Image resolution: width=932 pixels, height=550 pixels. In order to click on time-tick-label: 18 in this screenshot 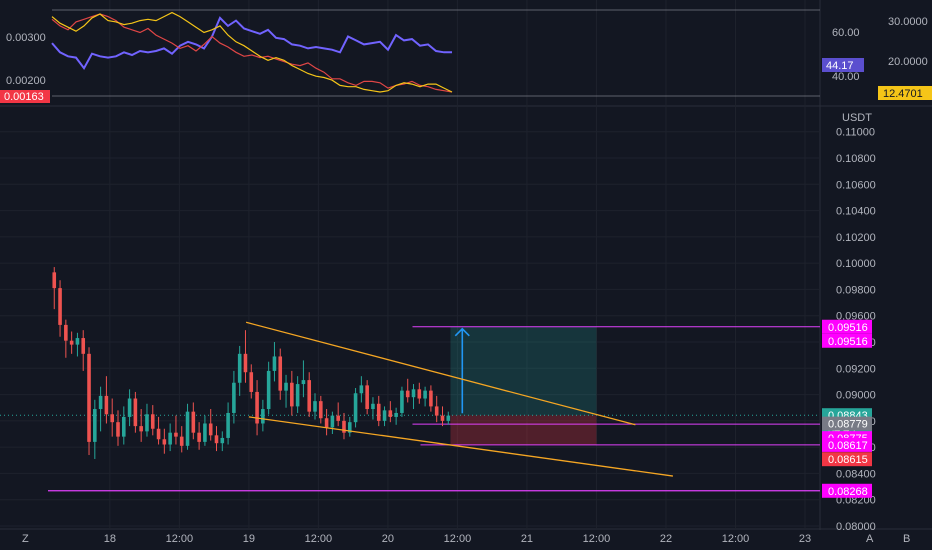, I will do `click(110, 539)`.